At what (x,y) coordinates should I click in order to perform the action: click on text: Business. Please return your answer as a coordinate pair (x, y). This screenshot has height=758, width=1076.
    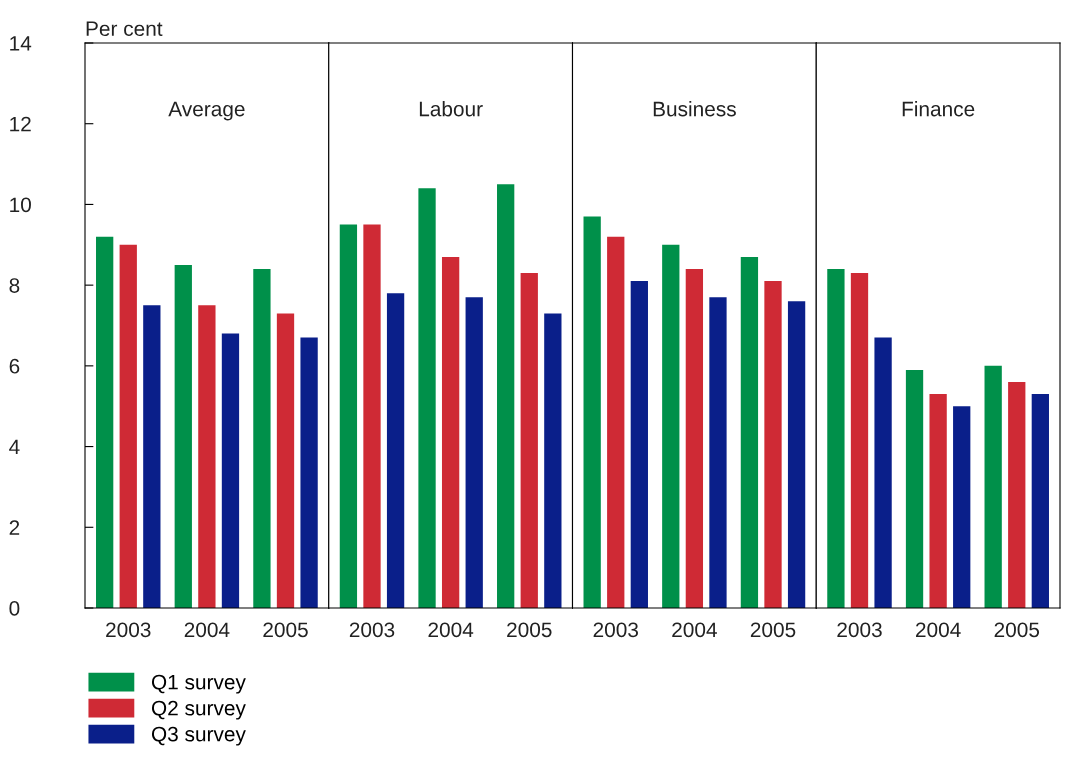
    Looking at the image, I should click on (694, 109).